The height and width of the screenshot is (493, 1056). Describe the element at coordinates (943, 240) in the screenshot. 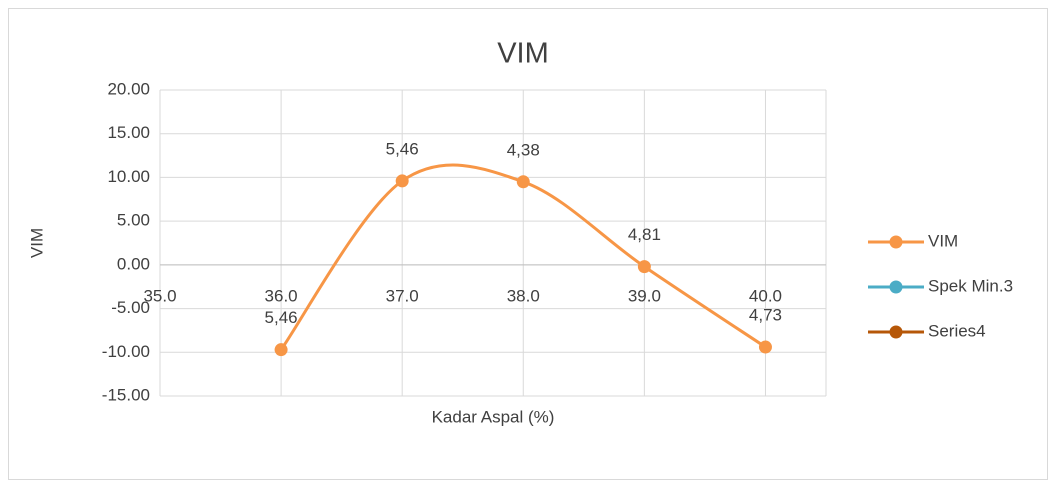

I see `legend-label: VIM` at that location.